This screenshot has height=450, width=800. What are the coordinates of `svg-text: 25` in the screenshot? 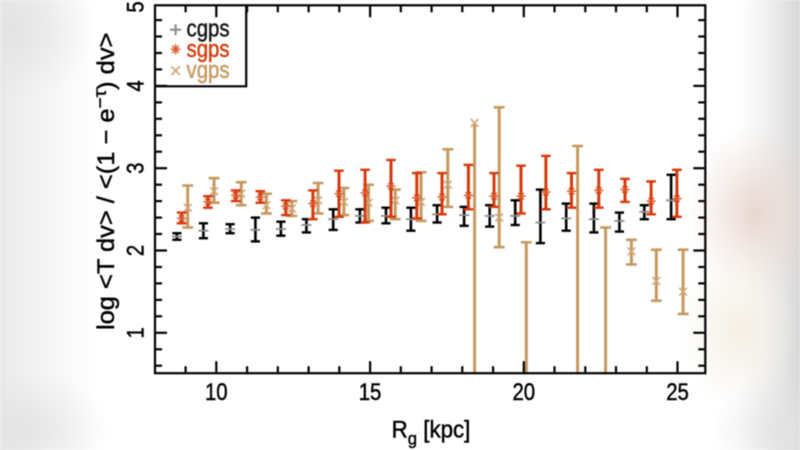 It's located at (677, 391).